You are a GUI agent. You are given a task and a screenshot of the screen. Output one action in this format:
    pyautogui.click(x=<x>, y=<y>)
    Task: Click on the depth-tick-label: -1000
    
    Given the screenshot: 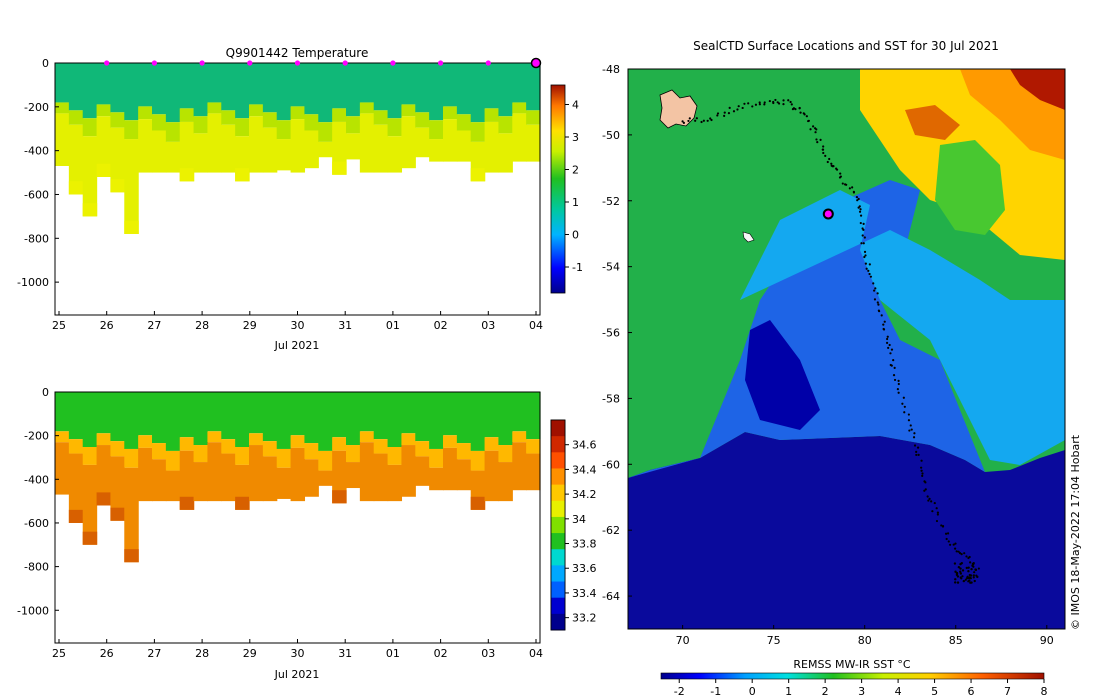 What is the action you would take?
    pyautogui.click(x=33, y=610)
    